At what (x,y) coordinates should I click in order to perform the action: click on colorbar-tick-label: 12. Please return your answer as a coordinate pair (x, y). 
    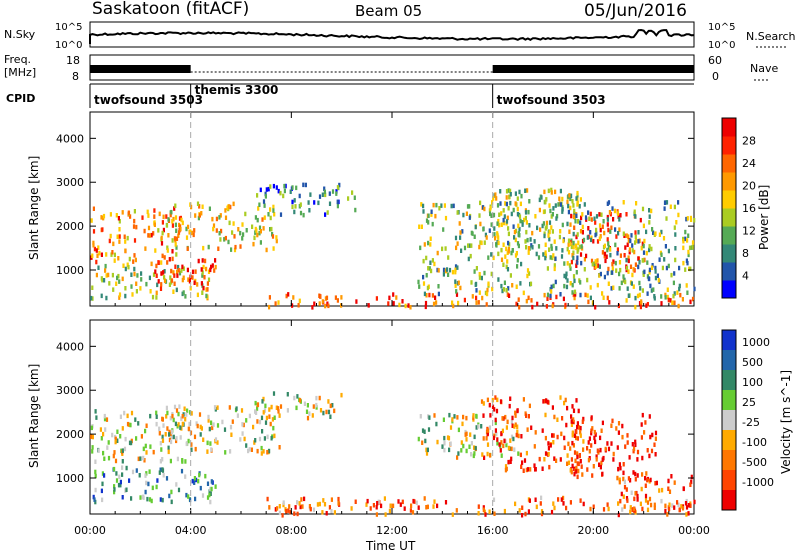
    Looking at the image, I should click on (749, 231).